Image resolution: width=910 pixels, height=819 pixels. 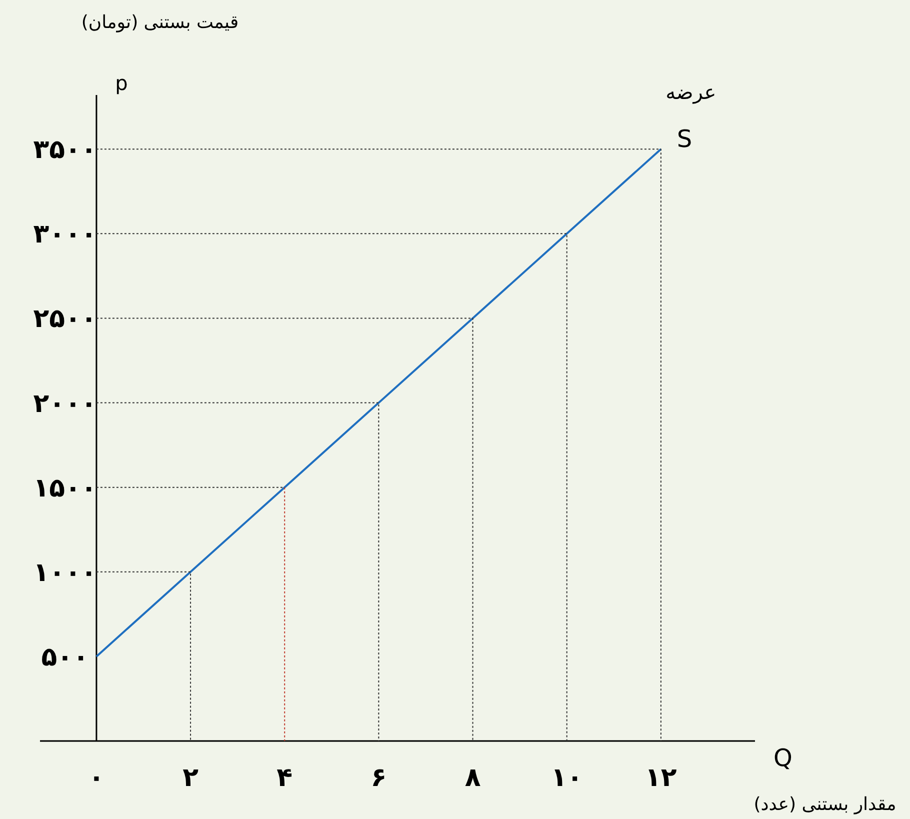 I want to click on y-tick-label: ۲۵۰۰, so click(x=65, y=319).